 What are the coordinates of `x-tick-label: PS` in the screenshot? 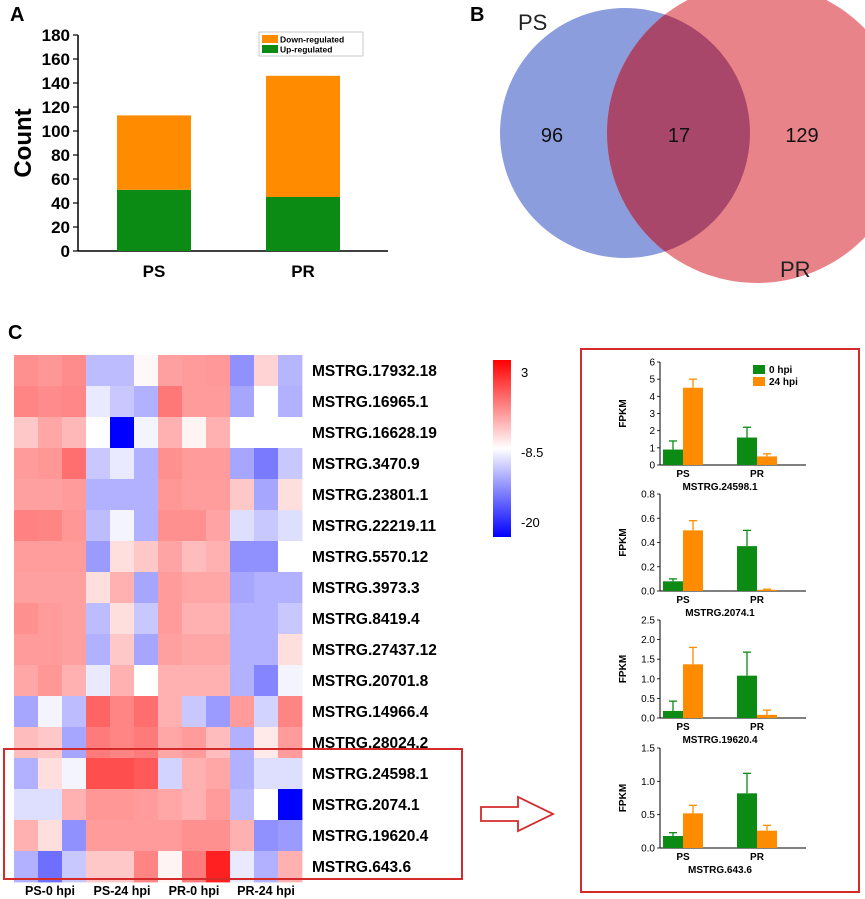 It's located at (683, 727).